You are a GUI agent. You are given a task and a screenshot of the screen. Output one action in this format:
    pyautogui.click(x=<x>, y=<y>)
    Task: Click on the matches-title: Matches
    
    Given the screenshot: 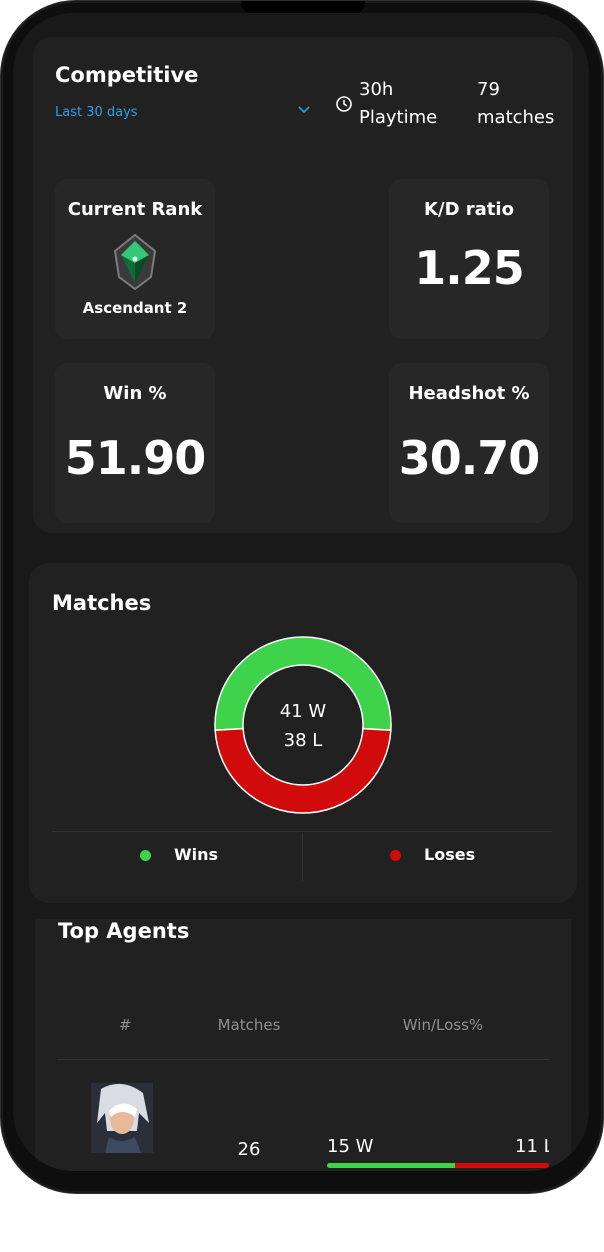 What is the action you would take?
    pyautogui.click(x=102, y=603)
    